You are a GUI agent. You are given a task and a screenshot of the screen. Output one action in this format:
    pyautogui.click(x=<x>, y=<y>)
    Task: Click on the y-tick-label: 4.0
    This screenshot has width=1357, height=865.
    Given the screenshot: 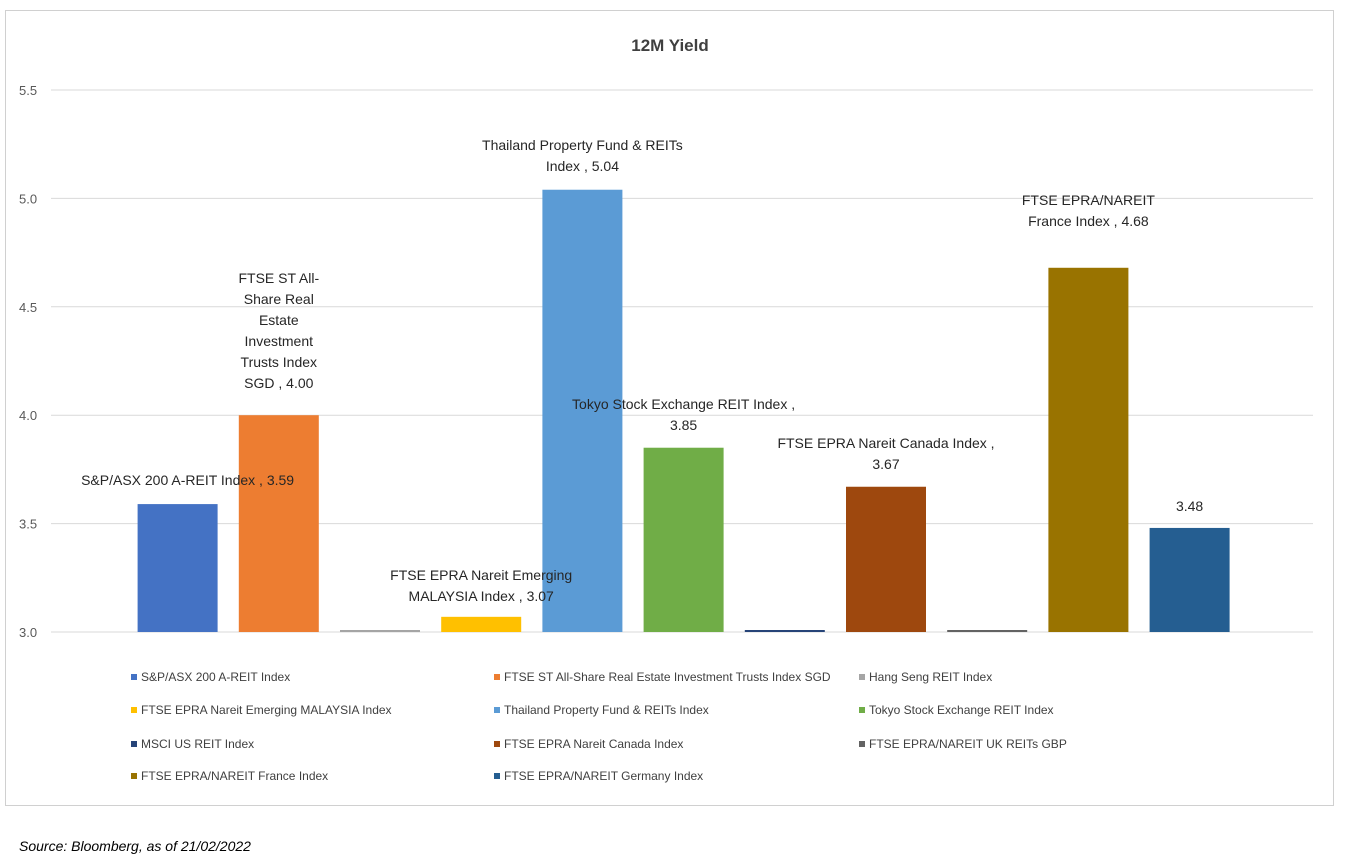 What is the action you would take?
    pyautogui.click(x=28, y=415)
    